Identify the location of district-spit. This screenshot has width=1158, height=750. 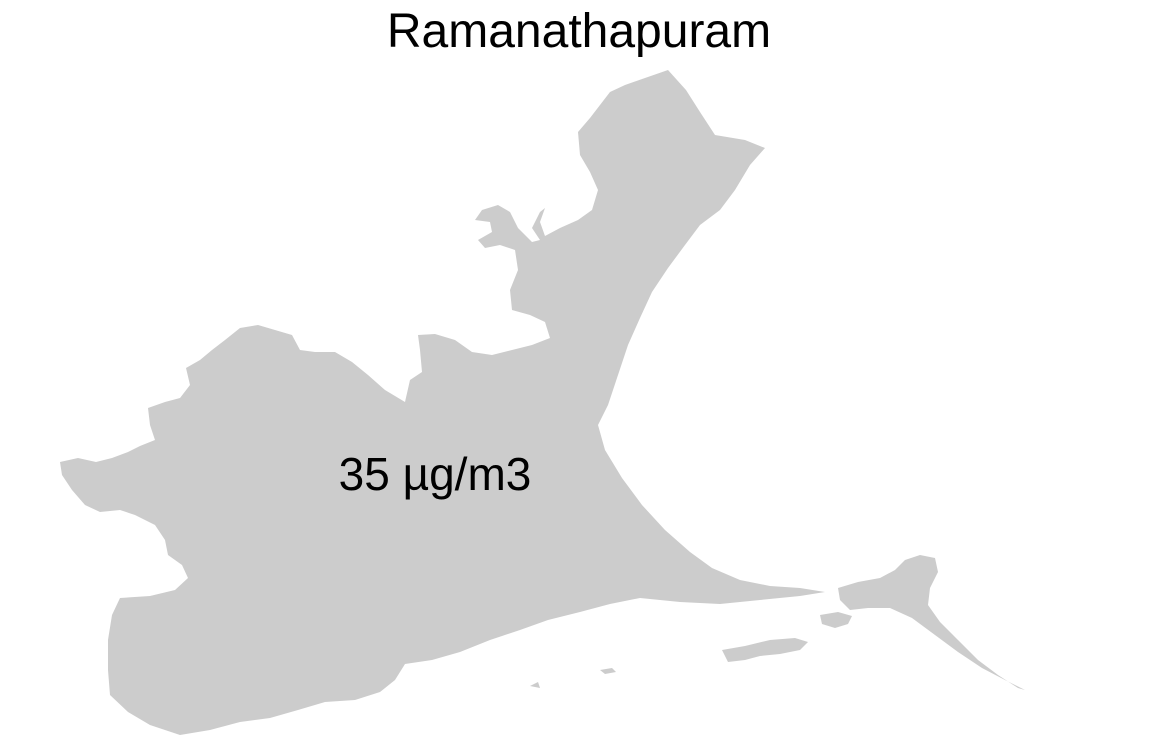
(931, 622).